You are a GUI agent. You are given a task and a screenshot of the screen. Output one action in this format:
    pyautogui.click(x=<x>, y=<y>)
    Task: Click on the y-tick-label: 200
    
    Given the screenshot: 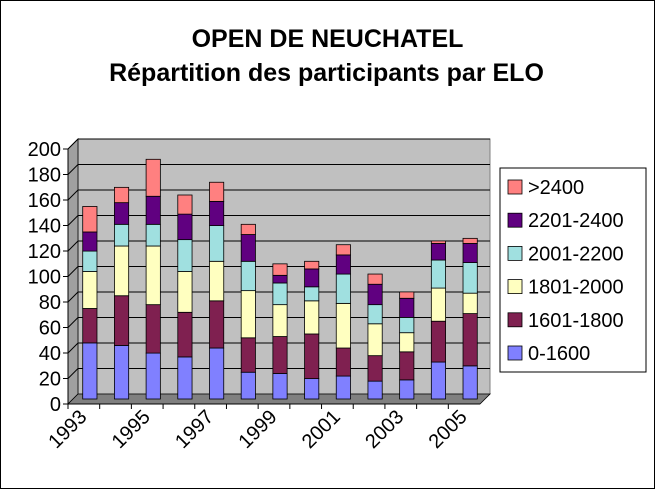 What is the action you would take?
    pyautogui.click(x=44, y=150)
    